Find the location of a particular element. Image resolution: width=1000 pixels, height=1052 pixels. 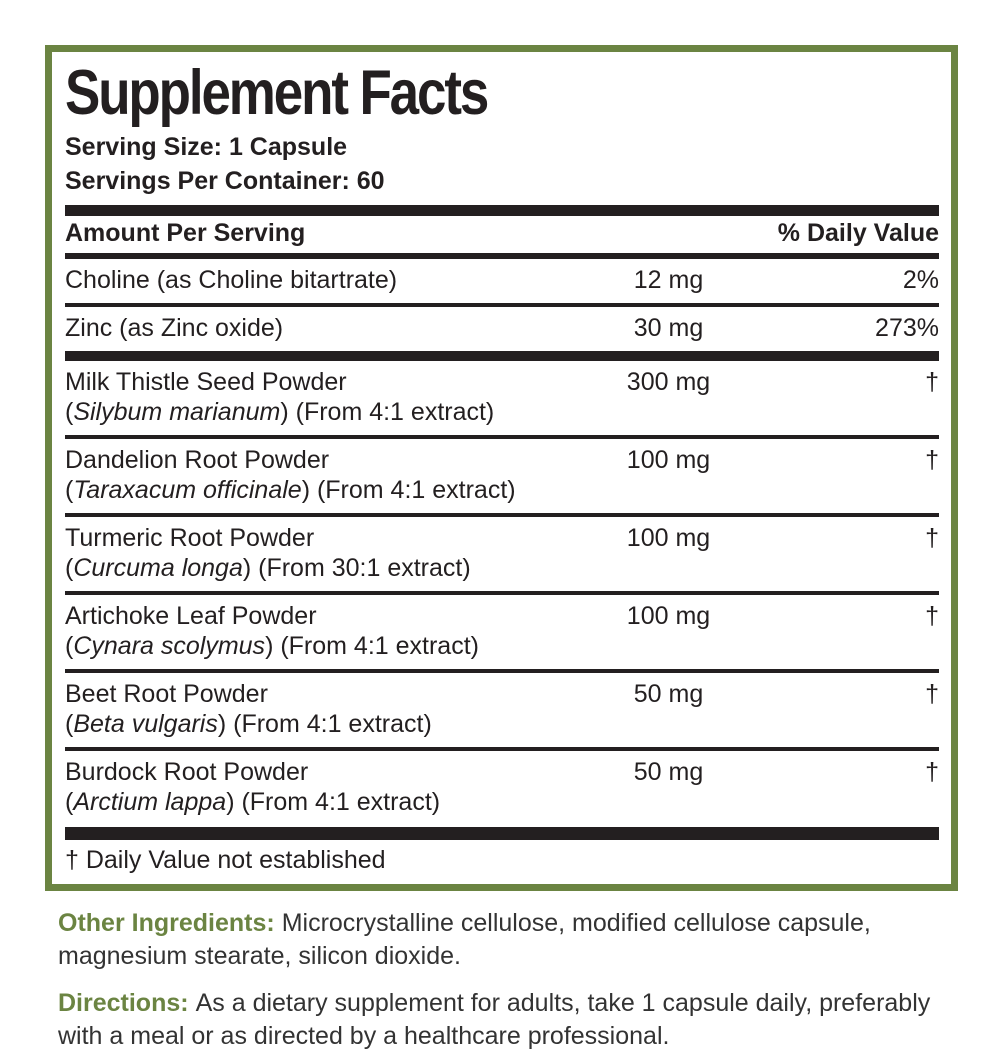

table-row-choline: Choline (as Choline bitartrate) 12 mg 2% is located at coordinates (502, 281).